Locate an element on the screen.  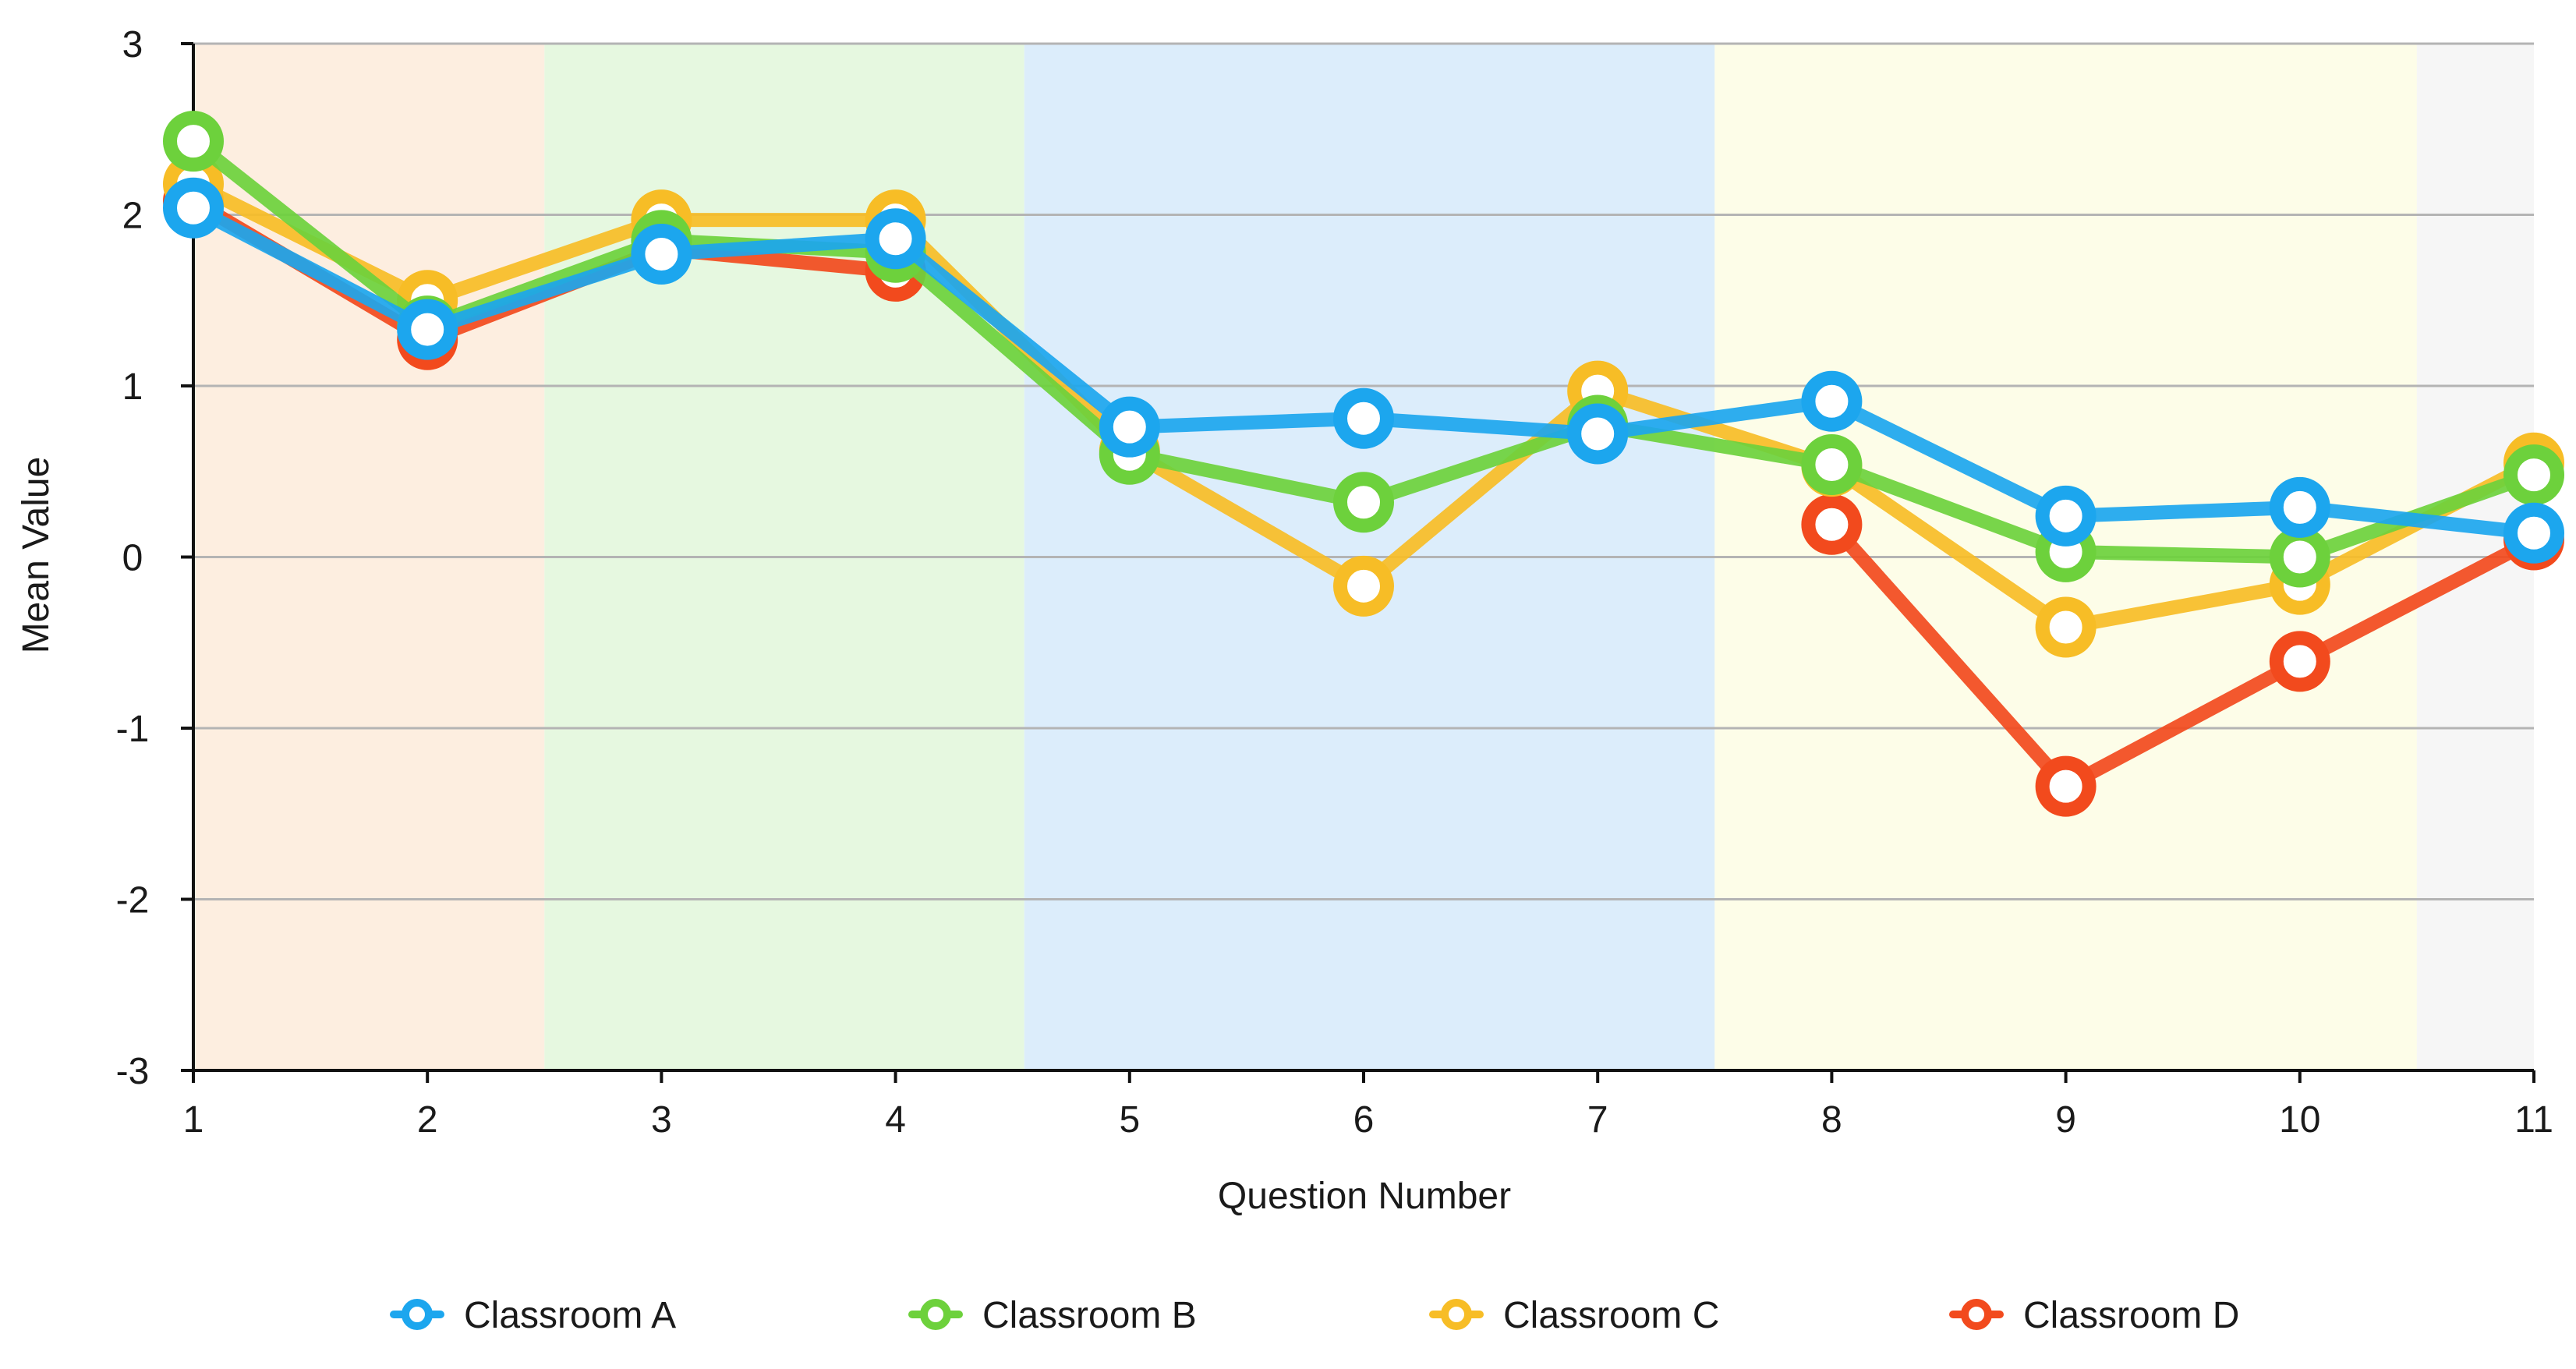
x-tick-label: 9 is located at coordinates (2065, 1120).